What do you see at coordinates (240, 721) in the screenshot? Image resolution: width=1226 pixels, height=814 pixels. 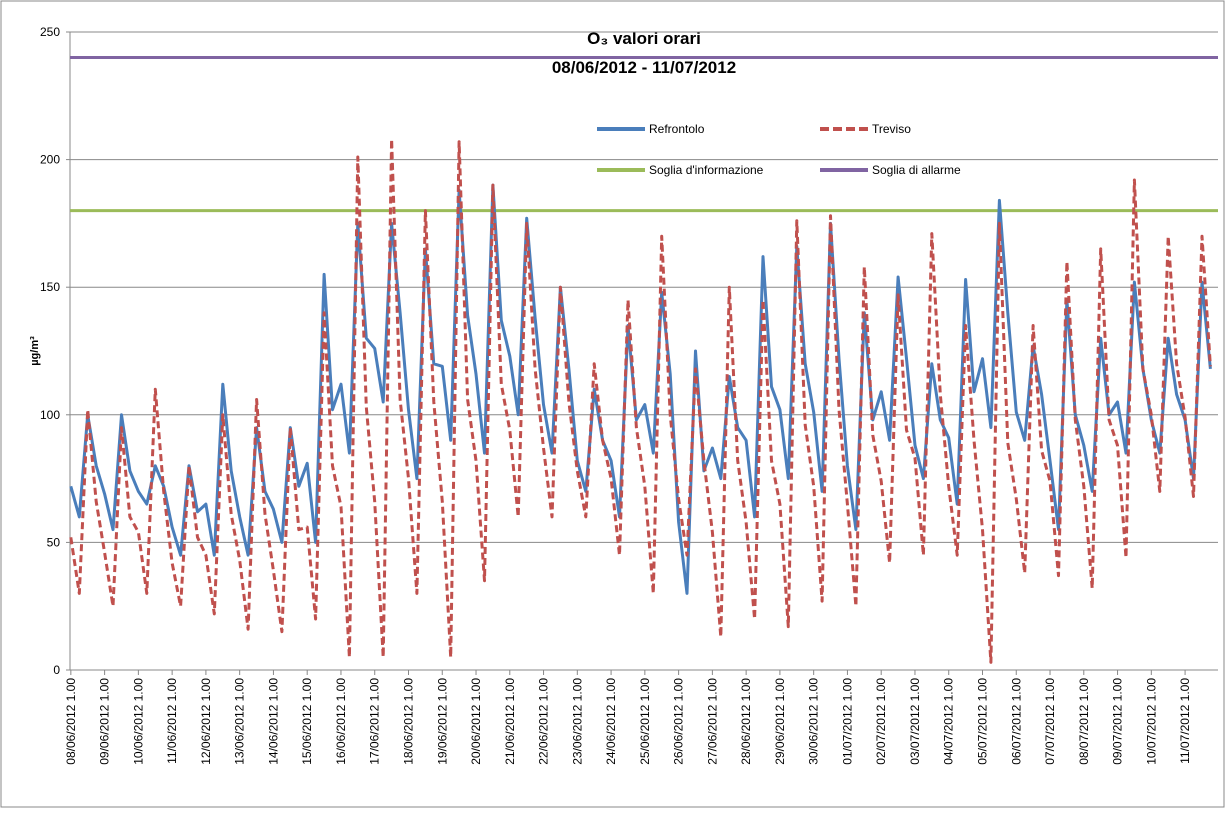 I see `x-tick-label: 13/06/2012 1.00` at bounding box center [240, 721].